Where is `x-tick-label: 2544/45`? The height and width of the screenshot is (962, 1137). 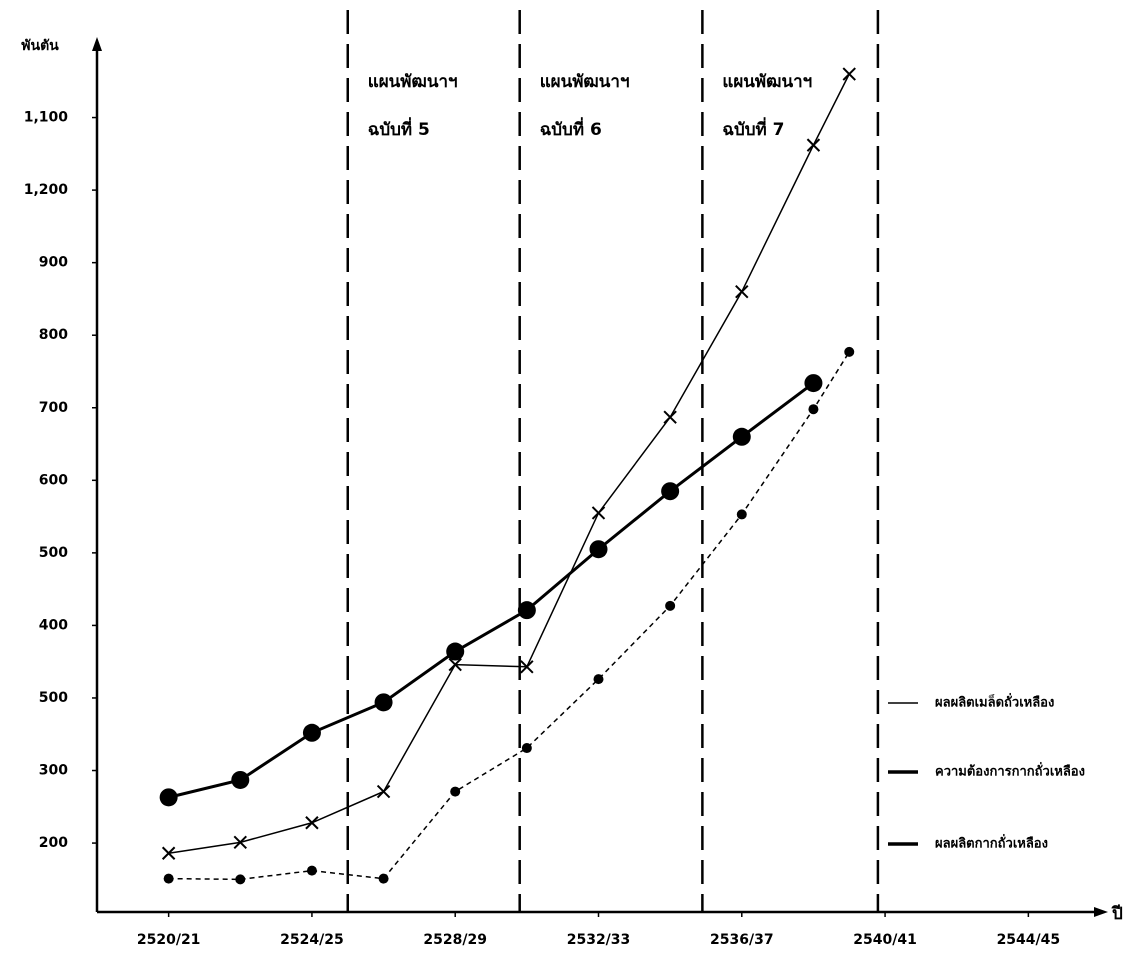
x-tick-label: 2544/45 is located at coordinates (1029, 940).